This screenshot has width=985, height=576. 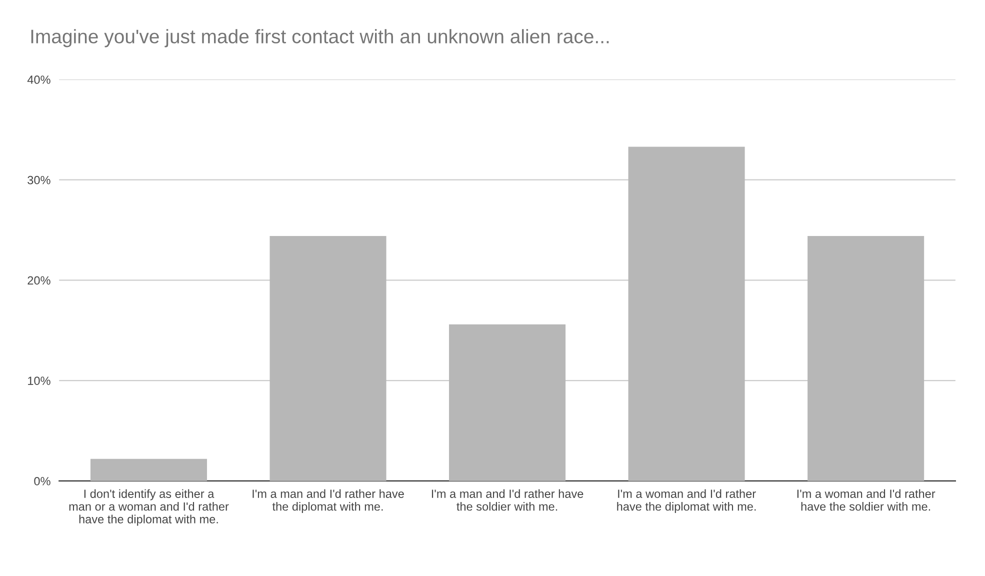 What do you see at coordinates (508, 500) in the screenshot?
I see `x-tick-label: I'm a man and I'd rather have the soldier with me.` at bounding box center [508, 500].